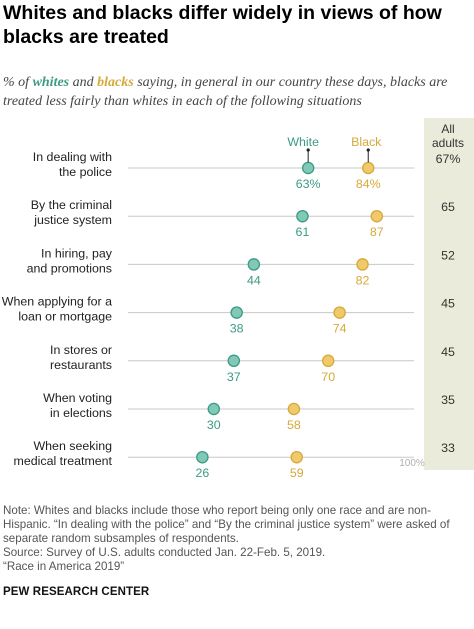 This screenshot has height=629, width=474. What do you see at coordinates (72, 220) in the screenshot?
I see `category-label-line2: justice system` at bounding box center [72, 220].